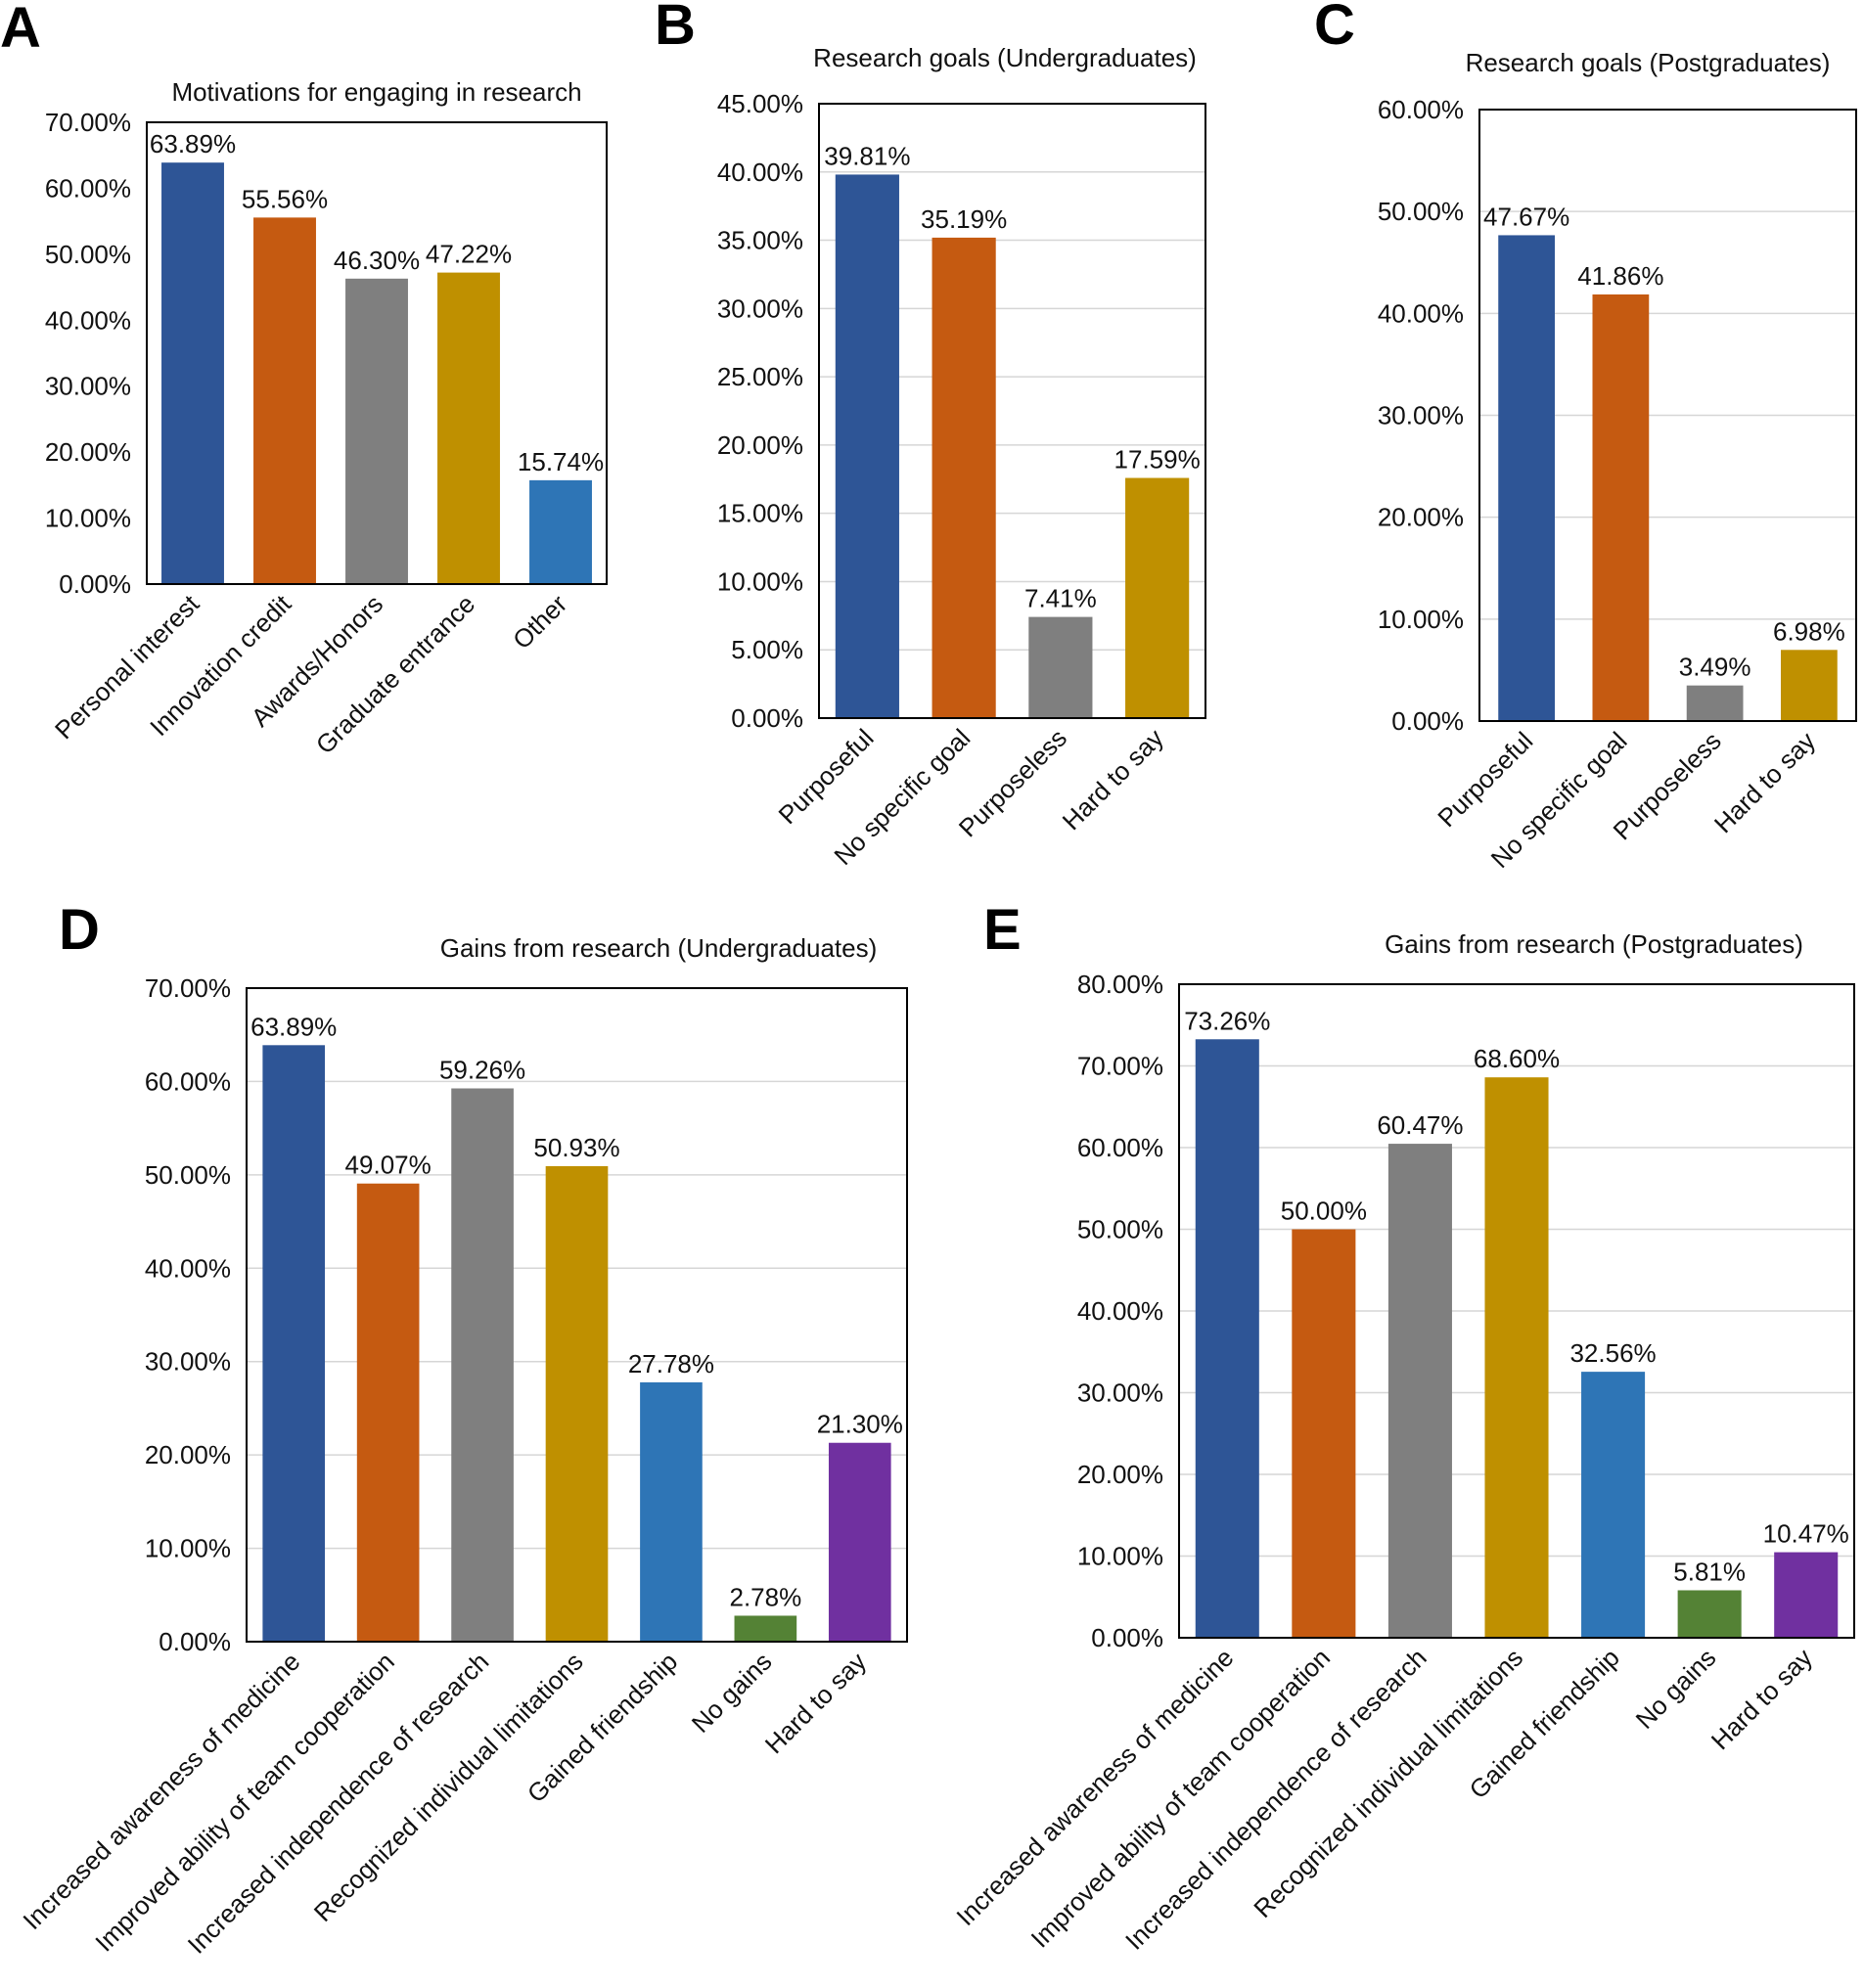  What do you see at coordinates (1157, 460) in the screenshot?
I see `data-label: 17.59%` at bounding box center [1157, 460].